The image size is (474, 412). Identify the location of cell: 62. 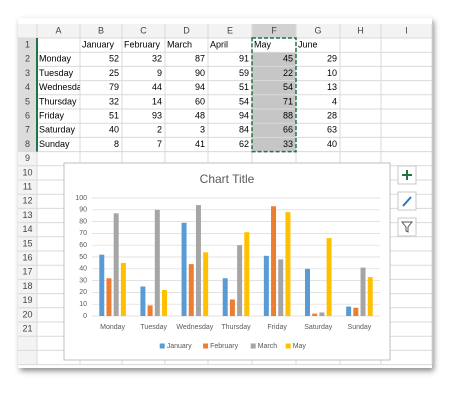
(244, 144).